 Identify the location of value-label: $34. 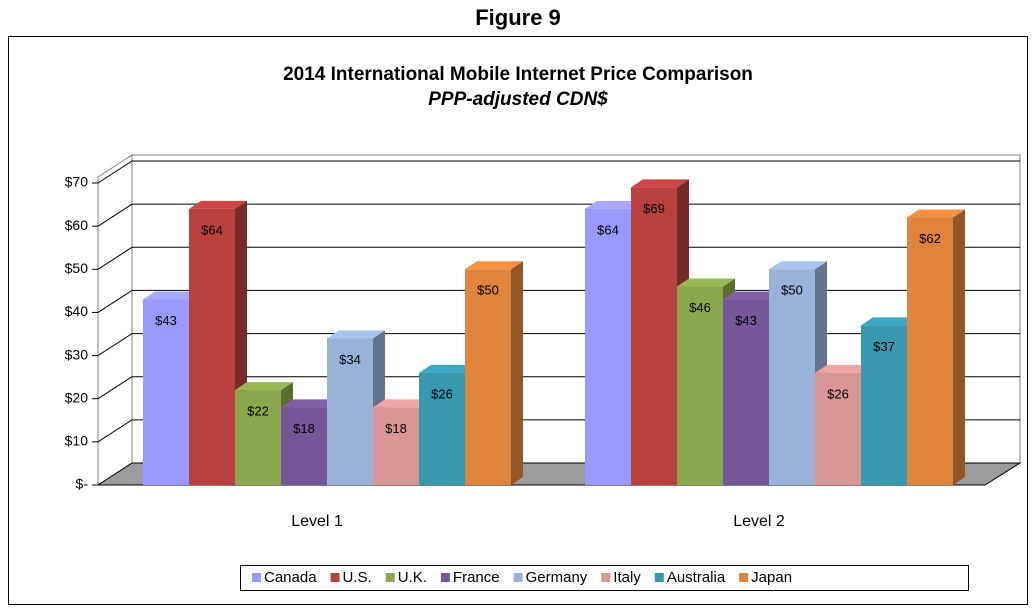
(350, 359).